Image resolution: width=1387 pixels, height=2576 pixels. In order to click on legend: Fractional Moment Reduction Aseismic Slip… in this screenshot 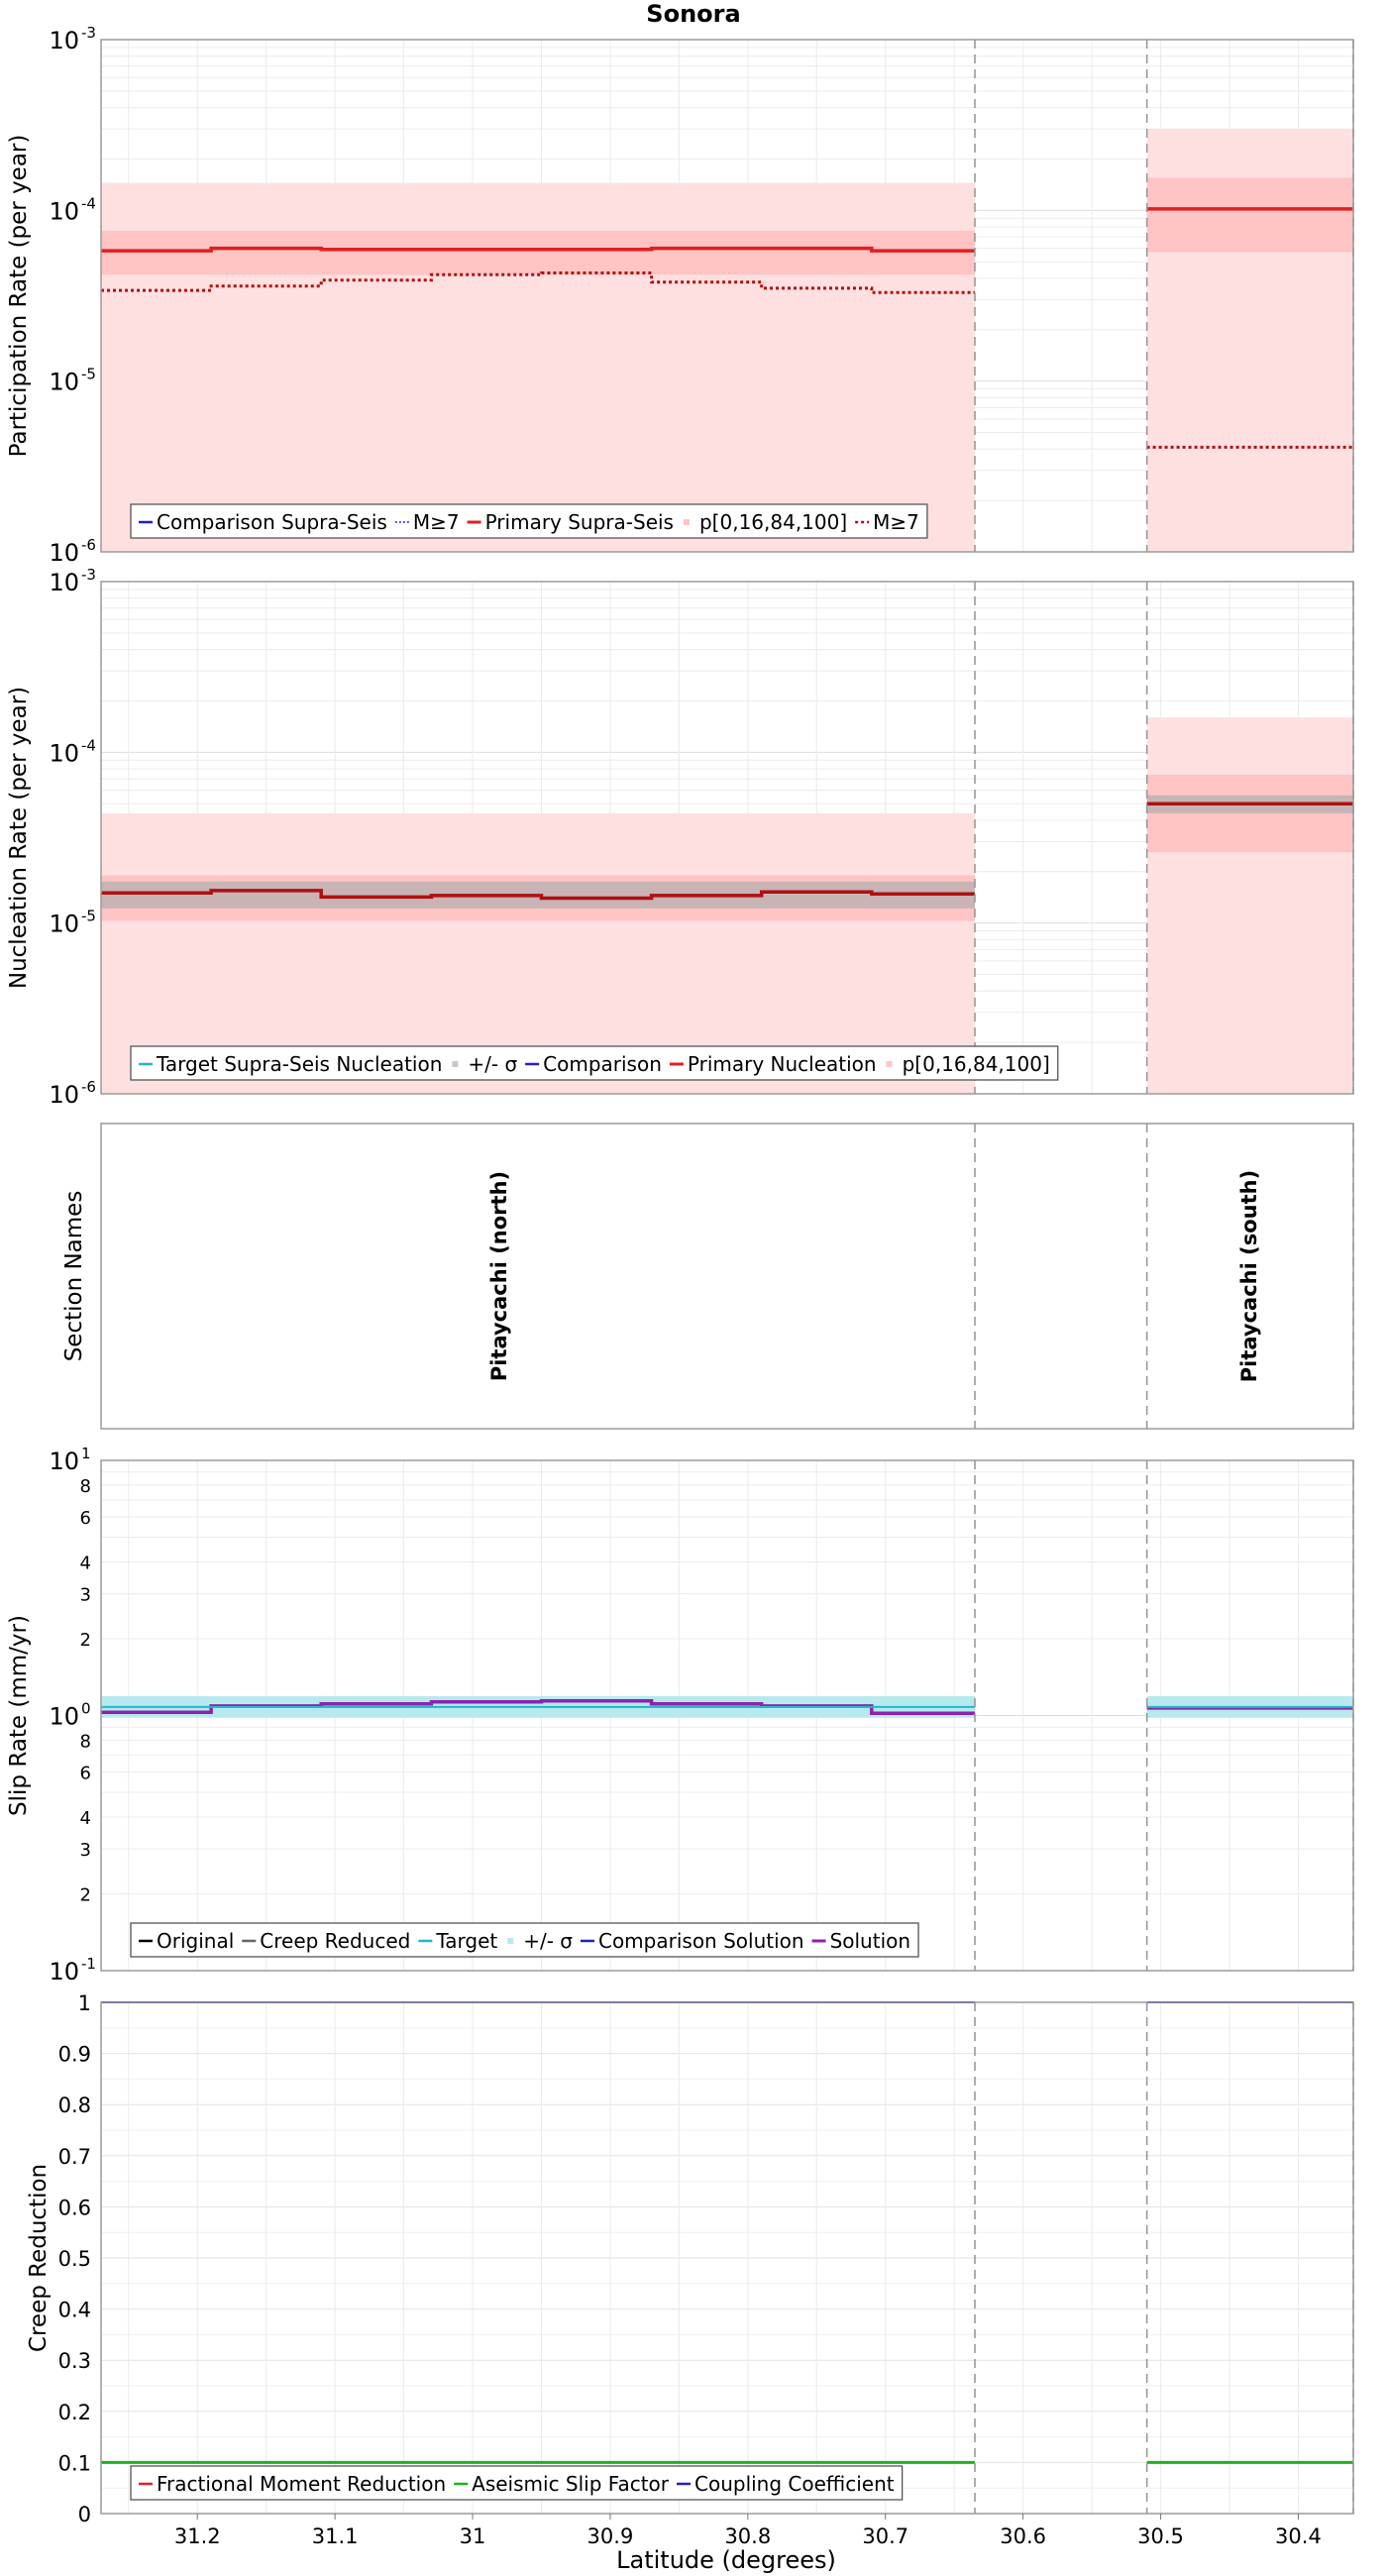, I will do `click(517, 2483)`.